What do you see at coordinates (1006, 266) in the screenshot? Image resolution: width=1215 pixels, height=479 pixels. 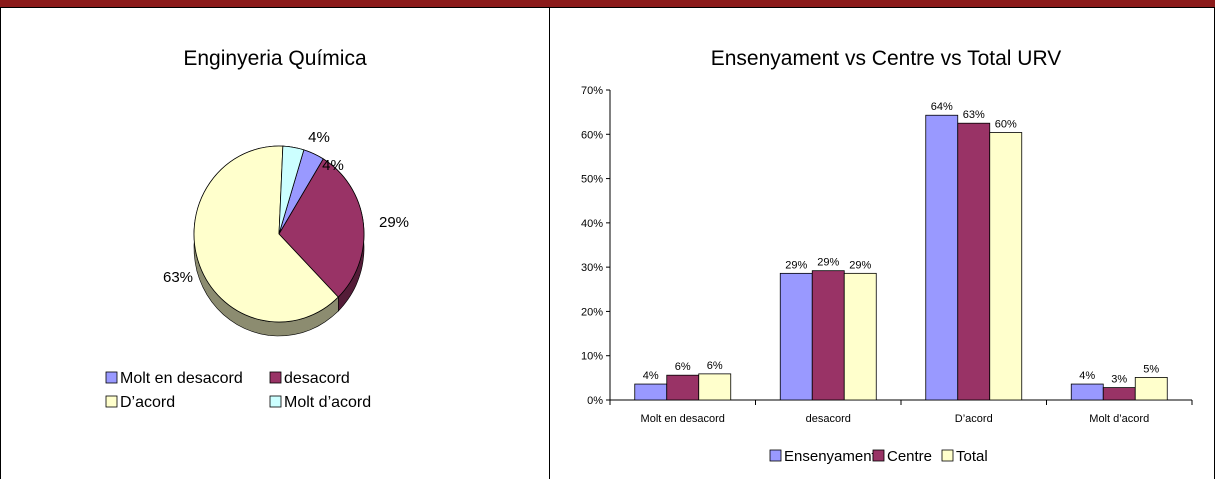 I see `bar-total-d-acord` at bounding box center [1006, 266].